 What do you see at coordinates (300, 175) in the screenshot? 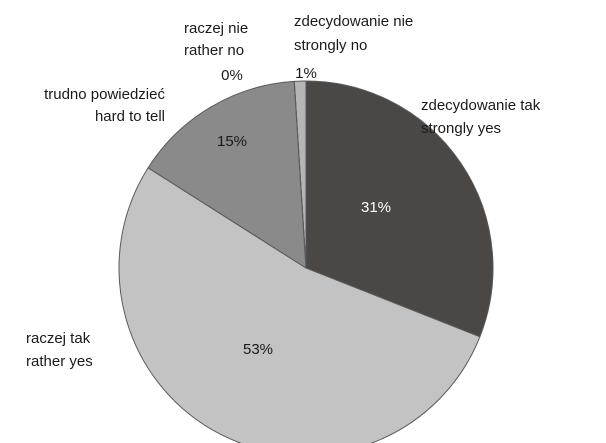
I see `pie-slice-rather-no` at bounding box center [300, 175].